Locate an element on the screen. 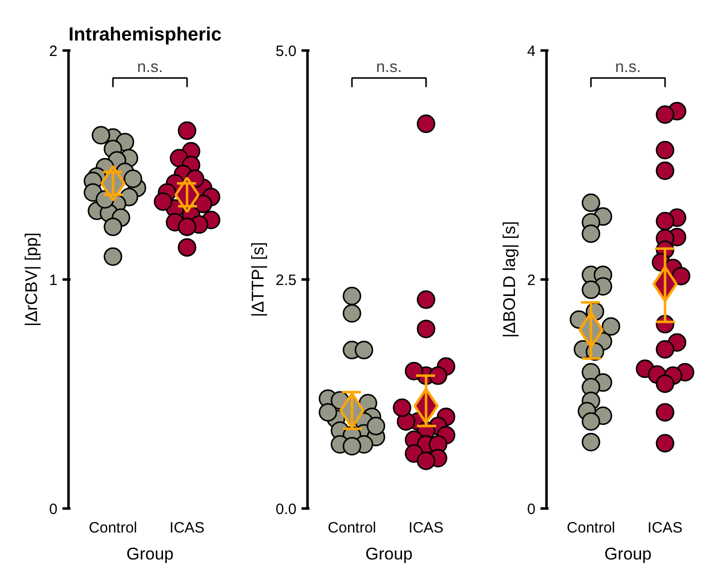 The image size is (719, 566). y-tick-label: 5.0 is located at coordinates (286, 51).